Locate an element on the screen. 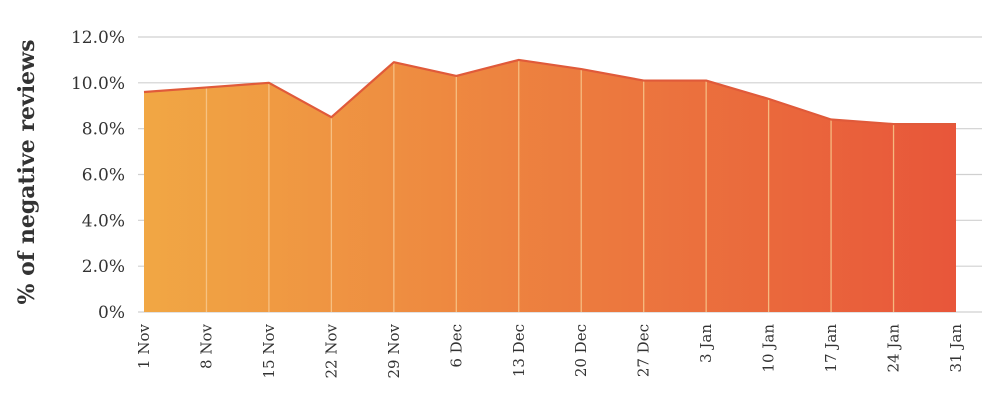 The width and height of the screenshot is (1003, 418). x-tick-label: 29 Nov is located at coordinates (394, 350).